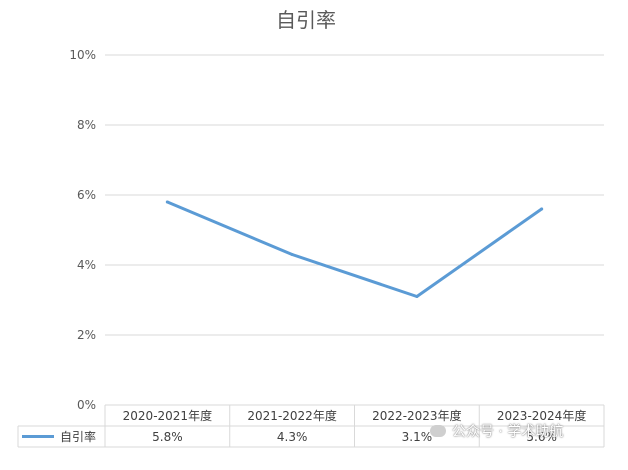 The height and width of the screenshot is (470, 628). Describe the element at coordinates (78, 436) in the screenshot. I see `legend-label: 自引率` at that location.